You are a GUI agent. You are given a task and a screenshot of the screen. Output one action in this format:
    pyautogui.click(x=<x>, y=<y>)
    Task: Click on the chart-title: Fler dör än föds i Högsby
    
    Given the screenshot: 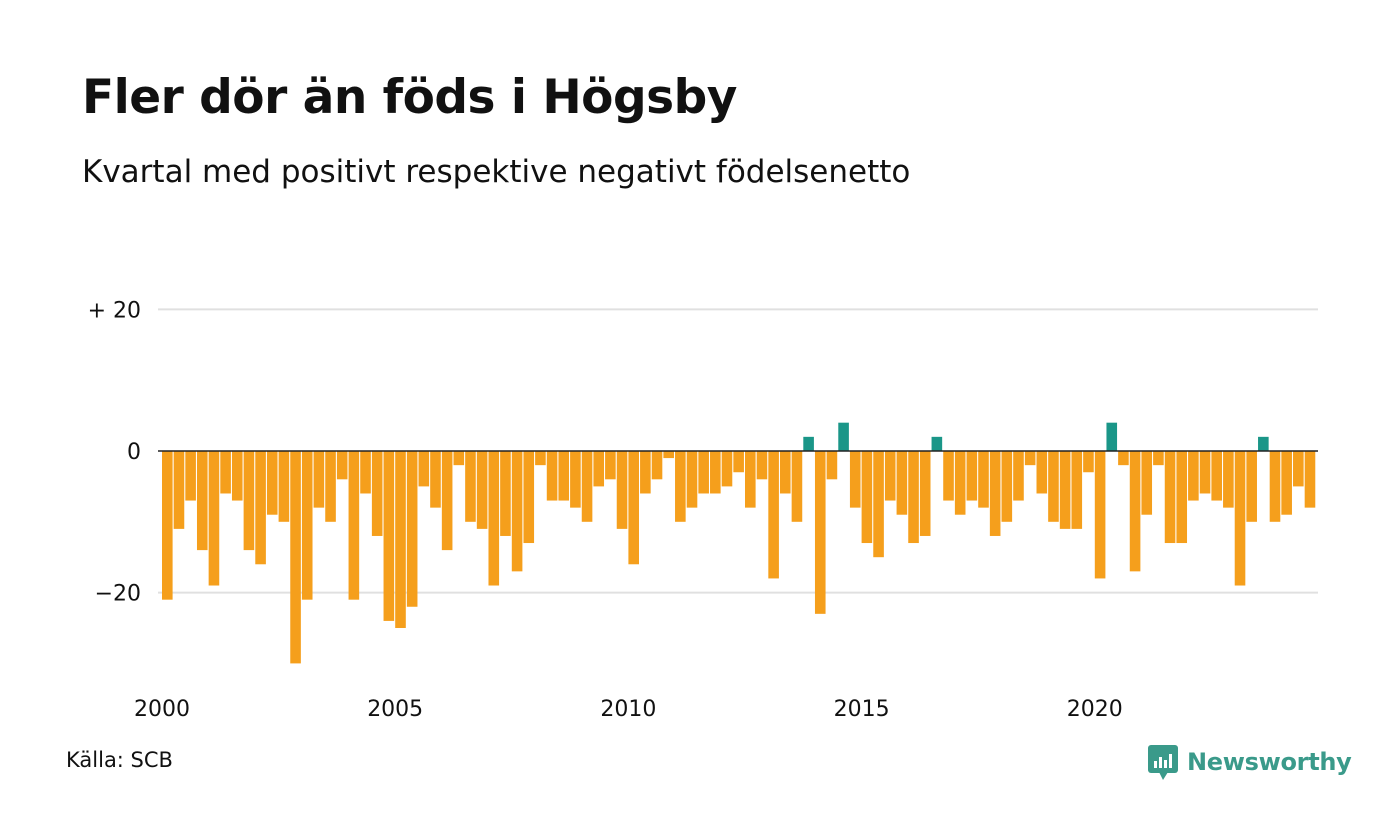 What is the action you would take?
    pyautogui.click(x=409, y=97)
    